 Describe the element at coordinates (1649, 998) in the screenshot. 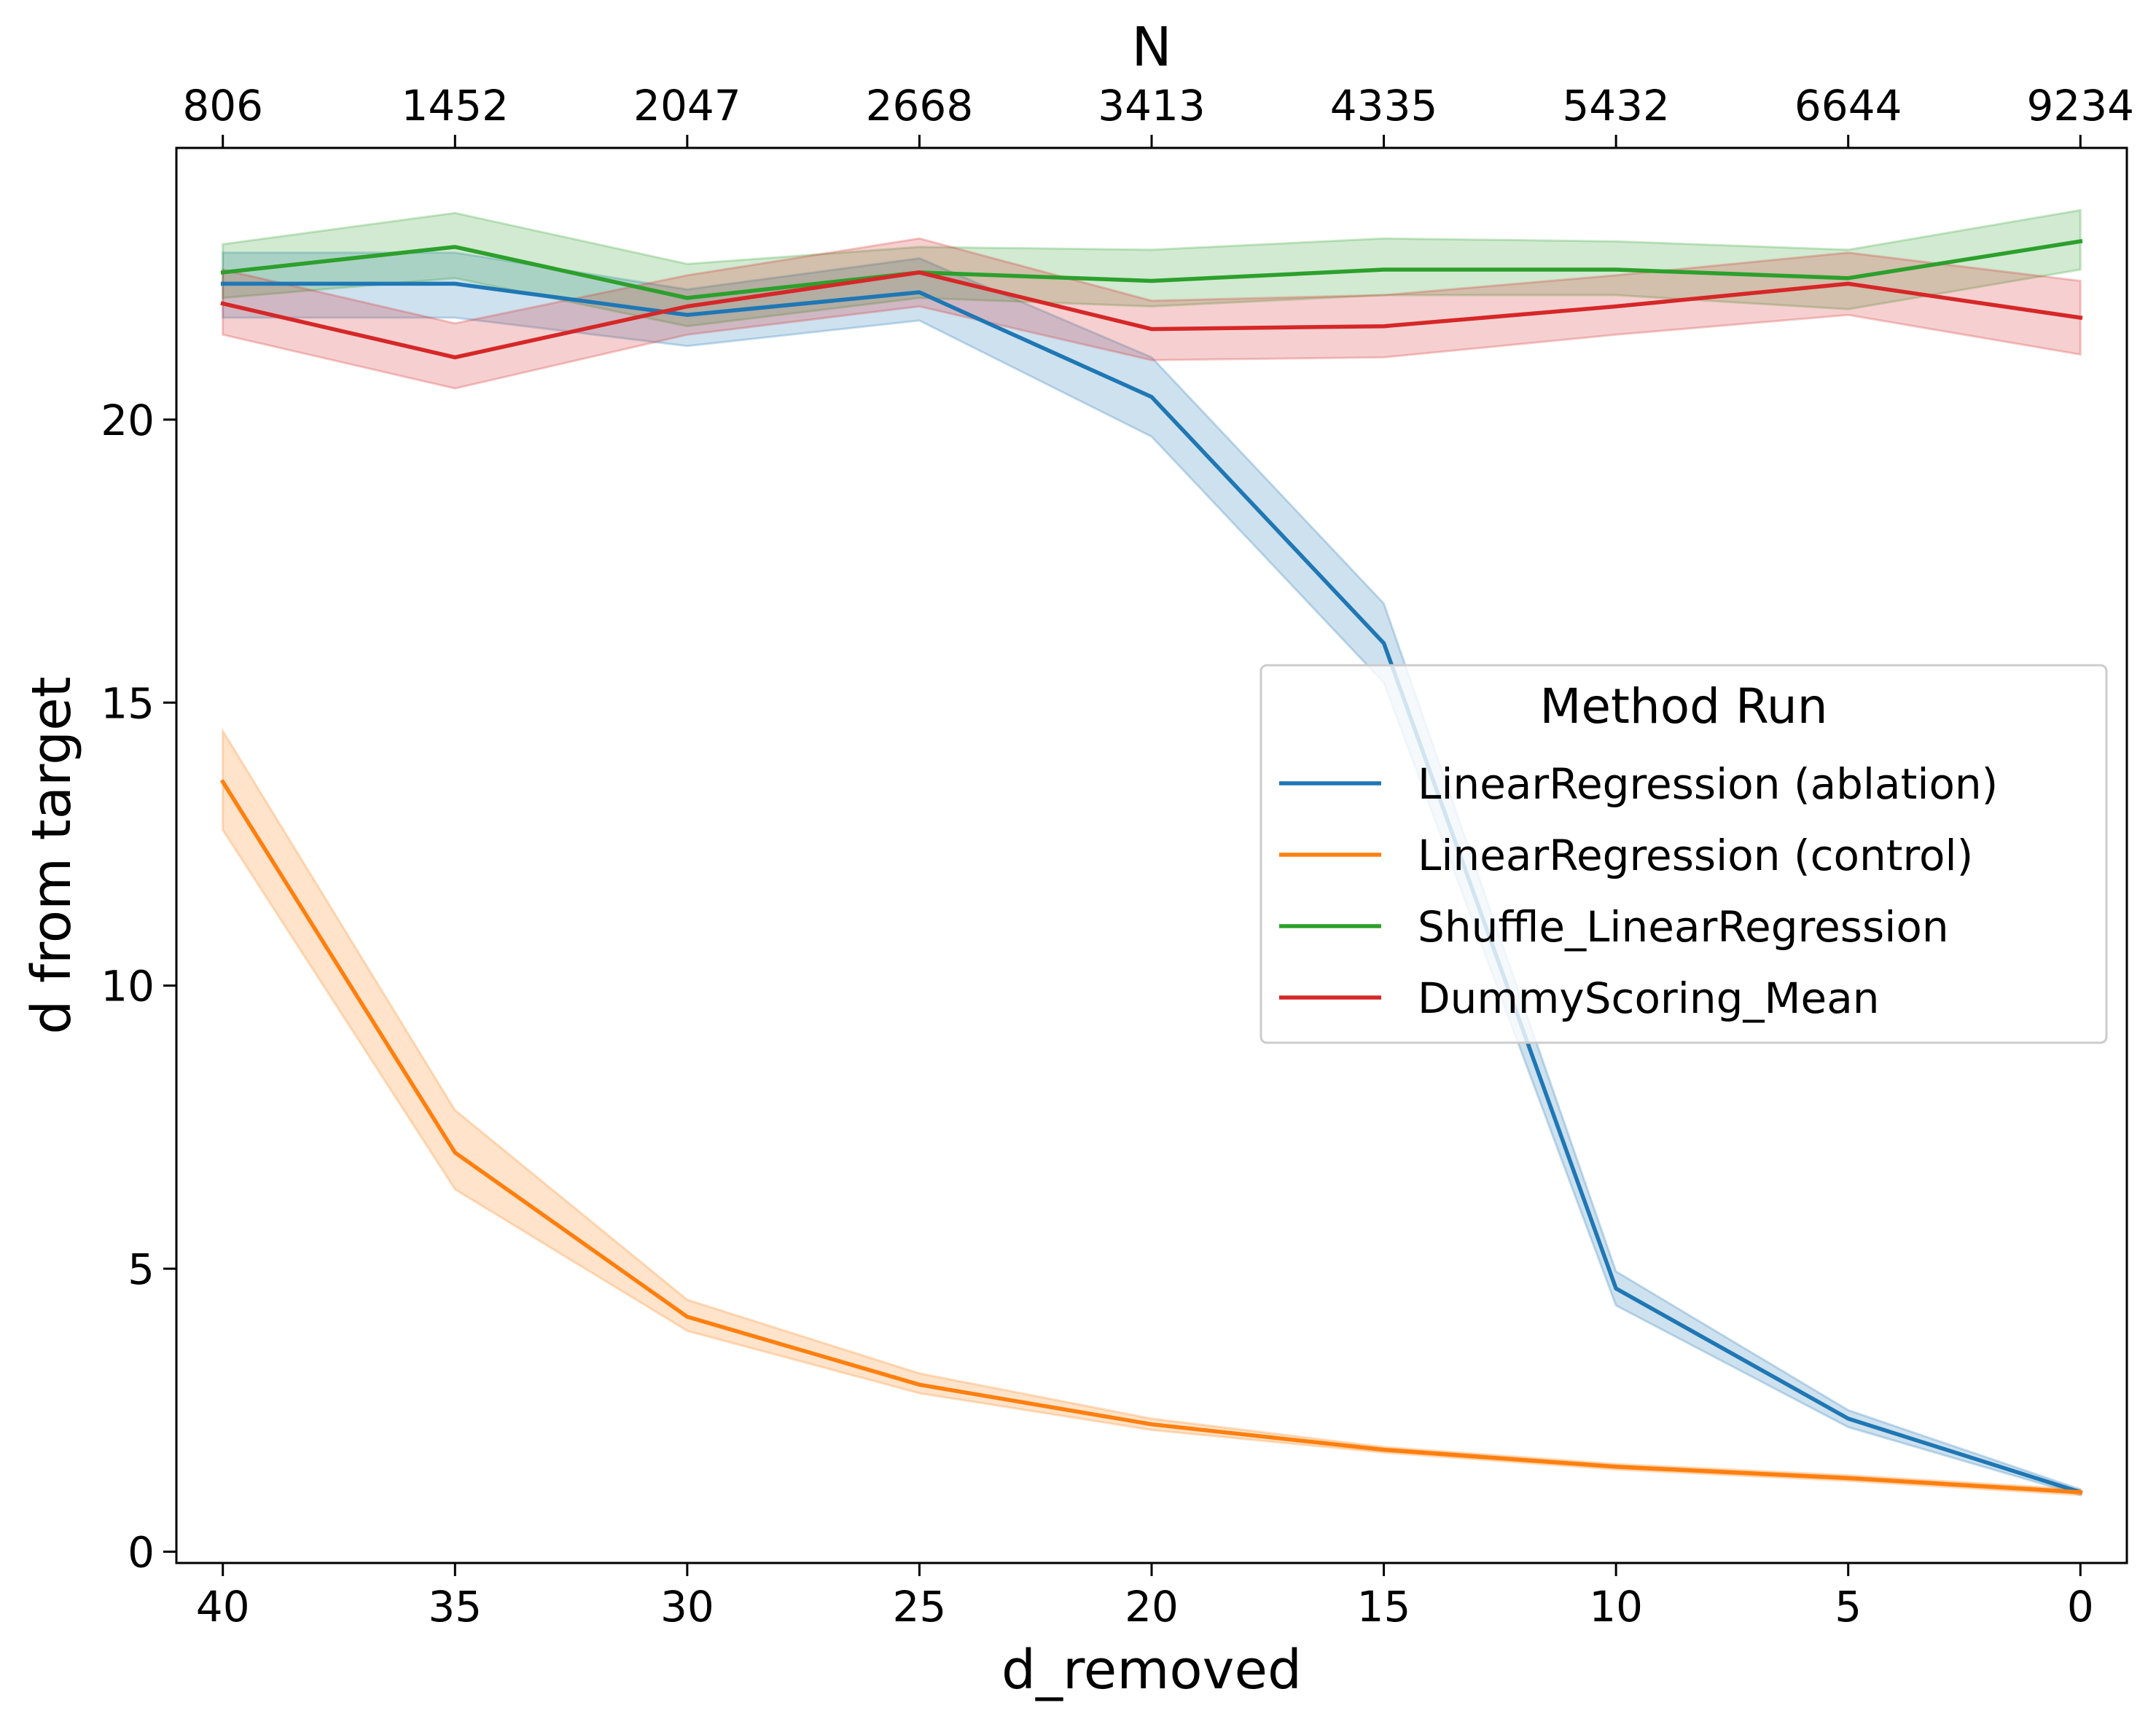

I see `legend-label-4: DummyScoring_Mean` at that location.